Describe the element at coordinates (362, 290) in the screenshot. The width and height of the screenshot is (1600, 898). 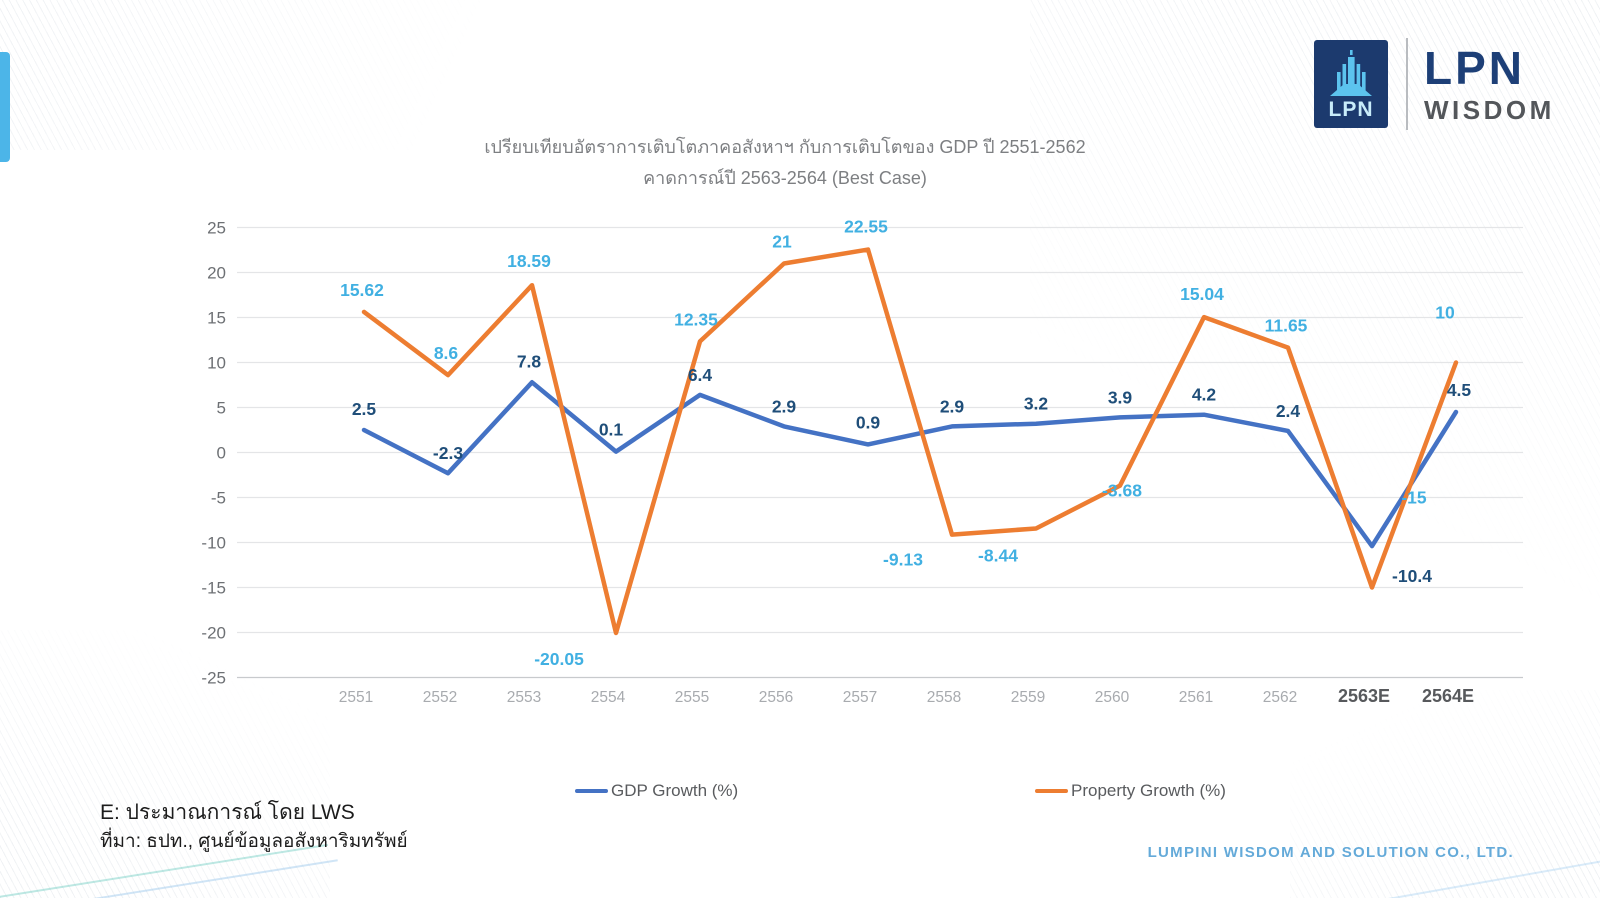
I see `data-label: 15.62` at that location.